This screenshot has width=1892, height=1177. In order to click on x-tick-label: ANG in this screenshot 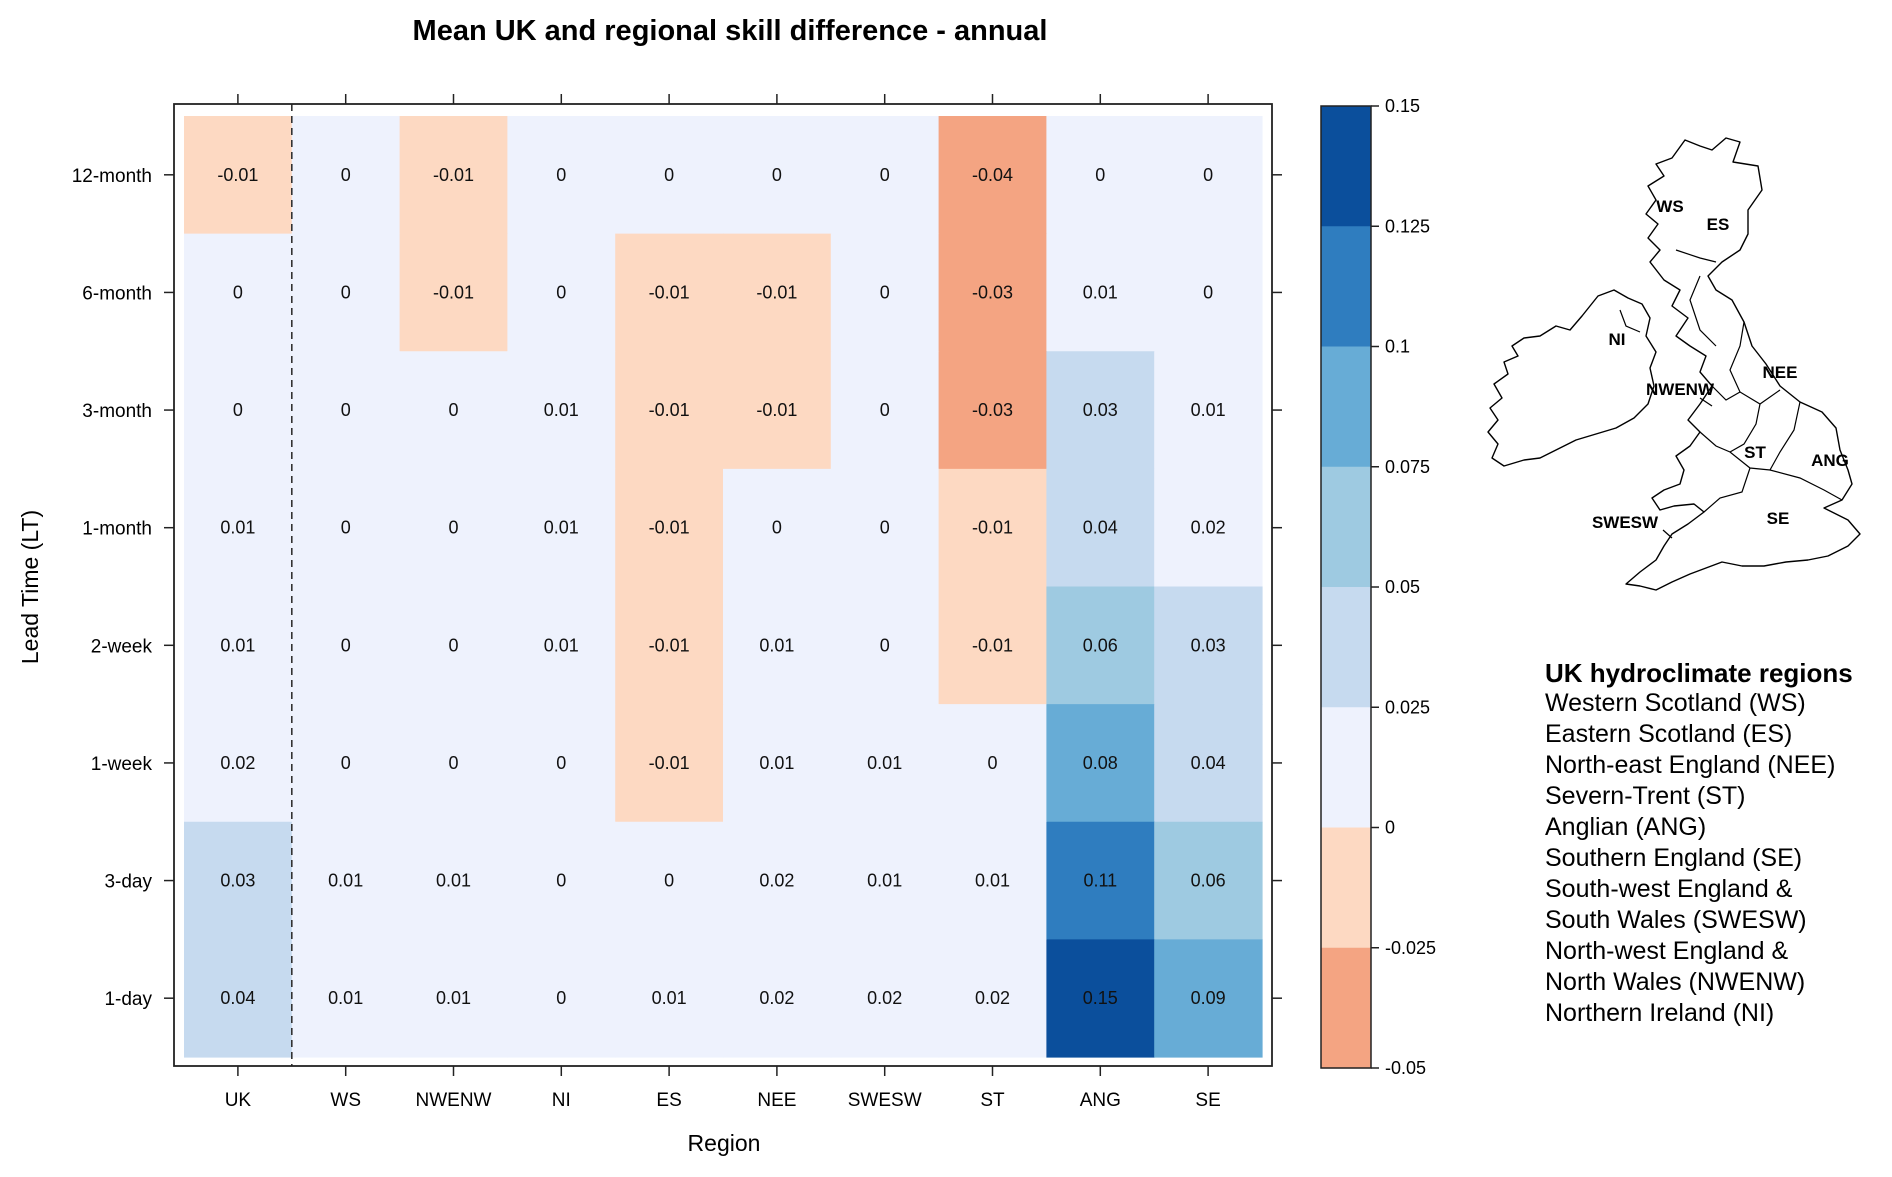, I will do `click(1100, 1100)`.